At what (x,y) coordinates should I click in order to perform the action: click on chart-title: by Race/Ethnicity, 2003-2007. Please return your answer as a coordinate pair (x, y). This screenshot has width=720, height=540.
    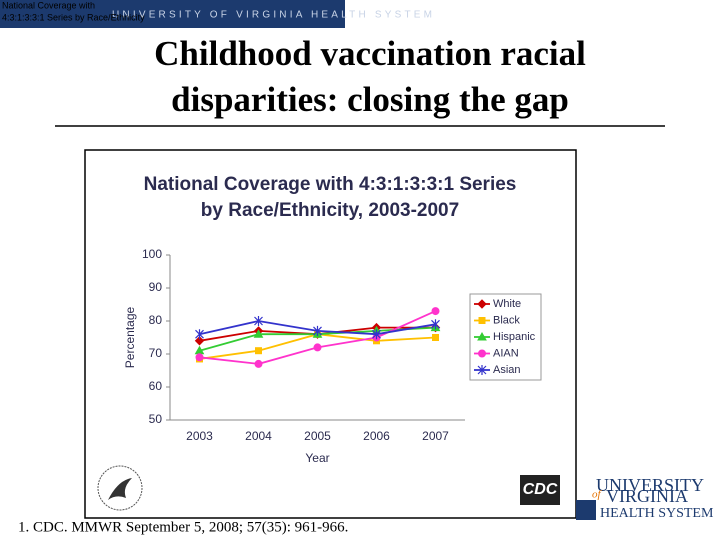
    Looking at the image, I should click on (330, 210).